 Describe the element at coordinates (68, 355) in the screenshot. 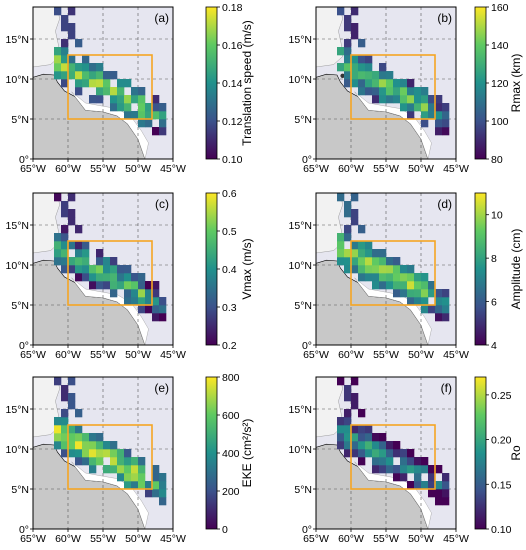

I see `x-tick-label: 60°W` at that location.